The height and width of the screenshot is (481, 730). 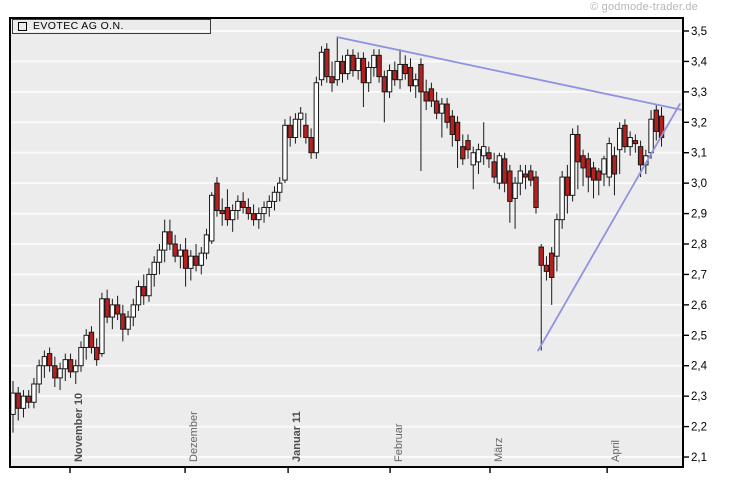 What do you see at coordinates (699, 306) in the screenshot?
I see `y-axis-label: 2,6` at bounding box center [699, 306].